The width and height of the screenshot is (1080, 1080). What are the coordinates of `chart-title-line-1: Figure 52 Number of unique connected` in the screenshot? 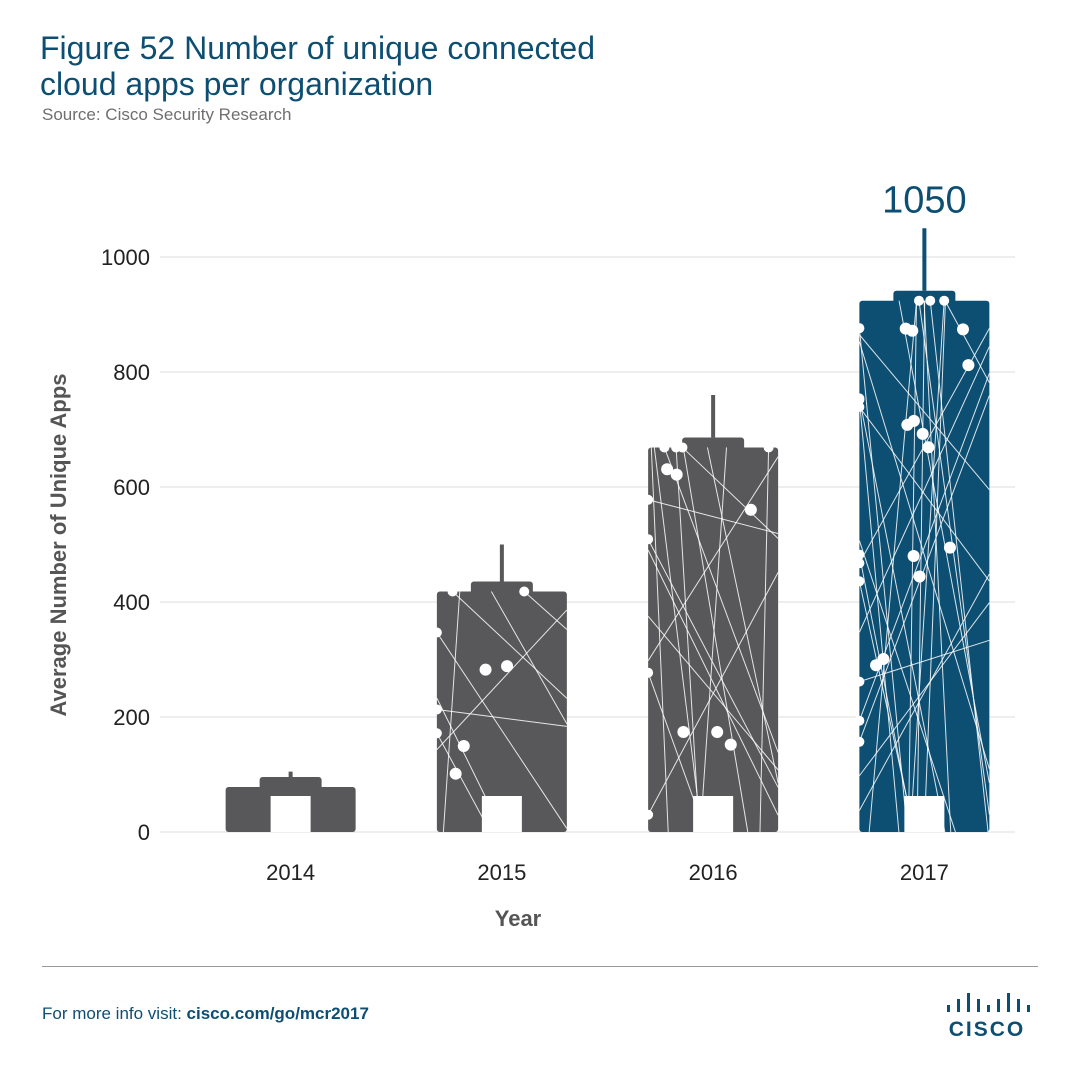 It's located at (318, 48).